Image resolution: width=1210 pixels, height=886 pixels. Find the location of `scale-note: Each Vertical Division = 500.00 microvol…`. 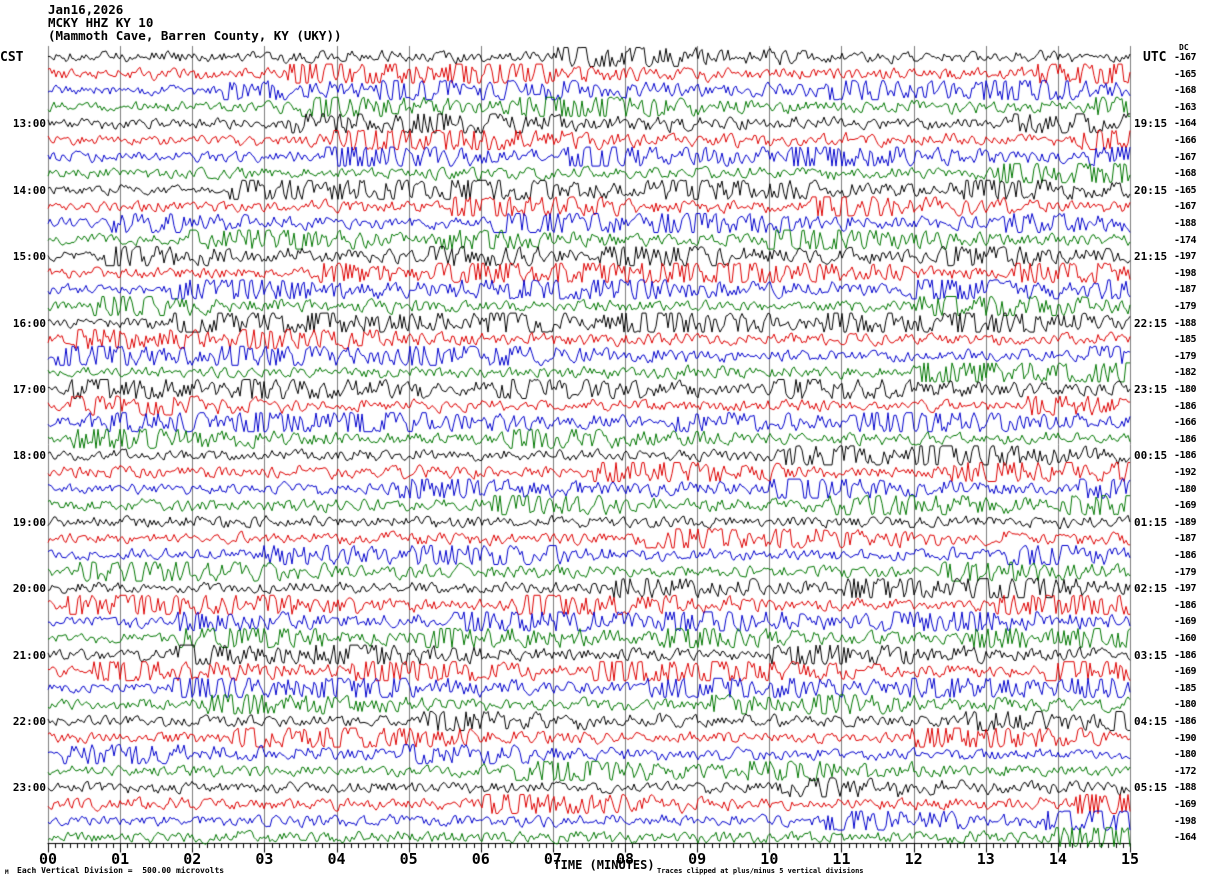

scale-note: Each Vertical Division = 500.00 microvol… is located at coordinates (121, 870).